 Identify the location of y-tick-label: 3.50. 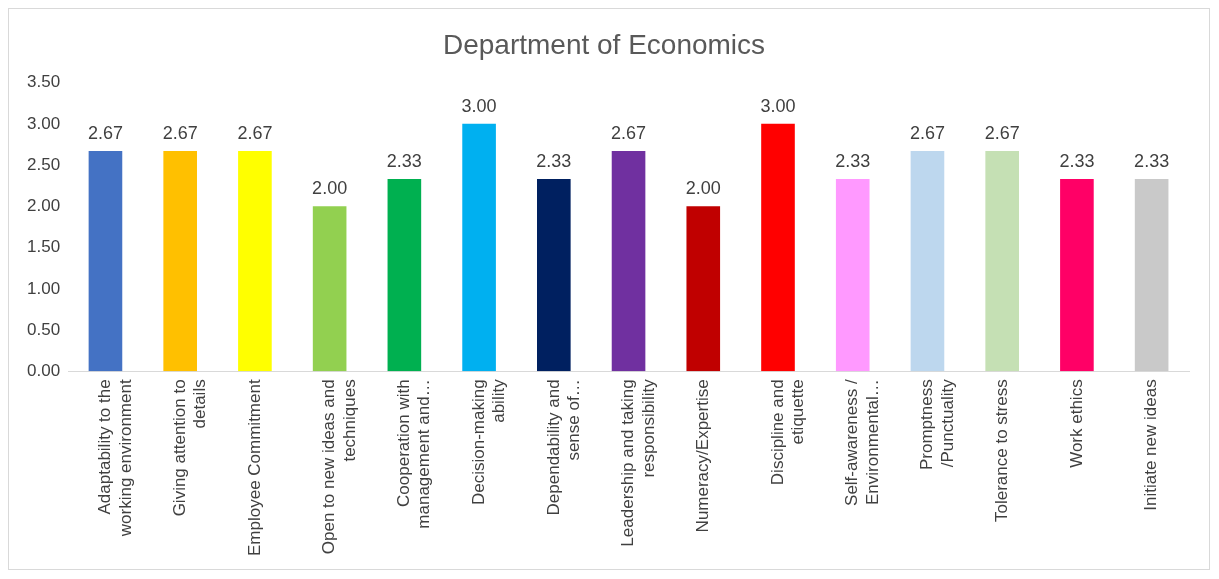
(43, 82).